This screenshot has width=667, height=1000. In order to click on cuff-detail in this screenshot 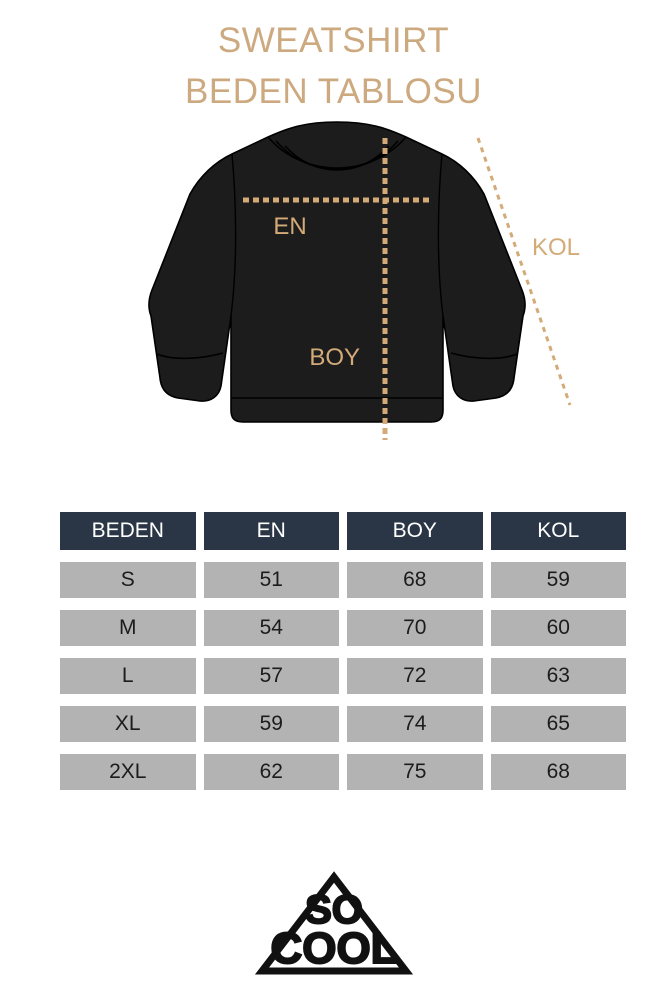, I will do `click(337, 356)`.